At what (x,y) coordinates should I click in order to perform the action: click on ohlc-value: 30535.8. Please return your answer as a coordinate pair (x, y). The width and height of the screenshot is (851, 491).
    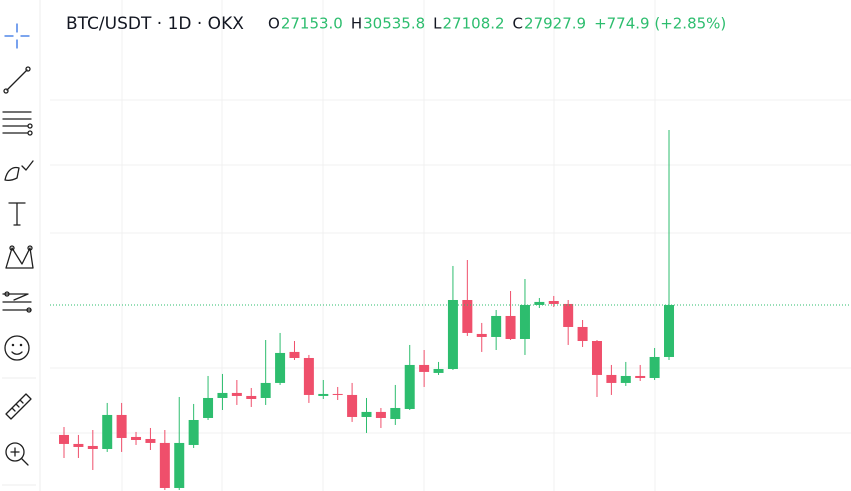
    Looking at the image, I should click on (394, 24).